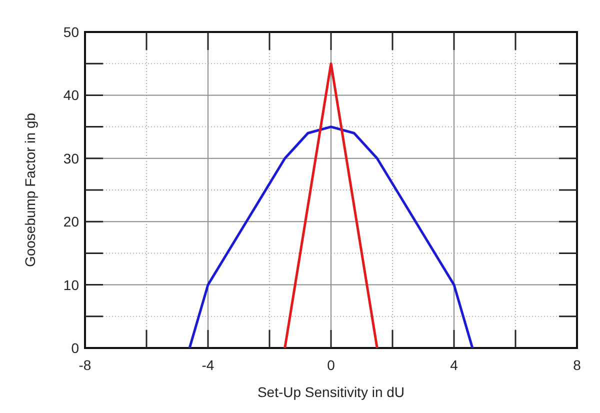 Image resolution: width=600 pixels, height=413 pixels. What do you see at coordinates (85, 365) in the screenshot?
I see `x-tick-label: -8` at bounding box center [85, 365].